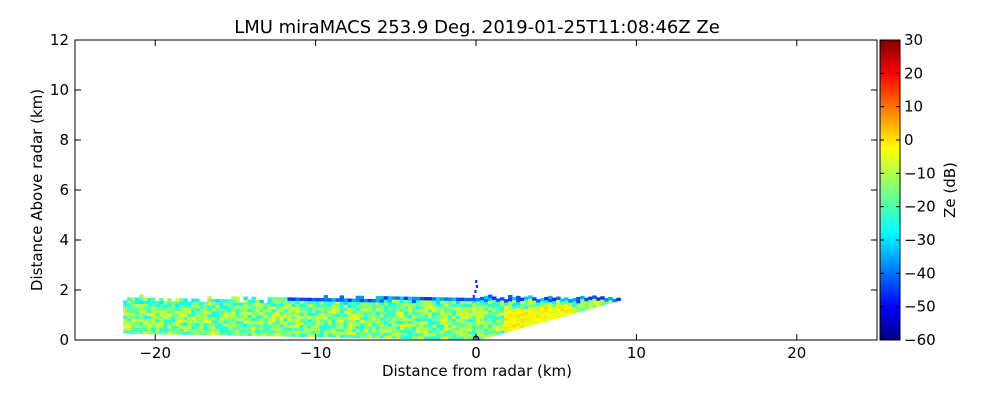 This screenshot has height=400, width=1000. Describe the element at coordinates (155, 353) in the screenshot. I see `x-tick-label: −20` at that location.